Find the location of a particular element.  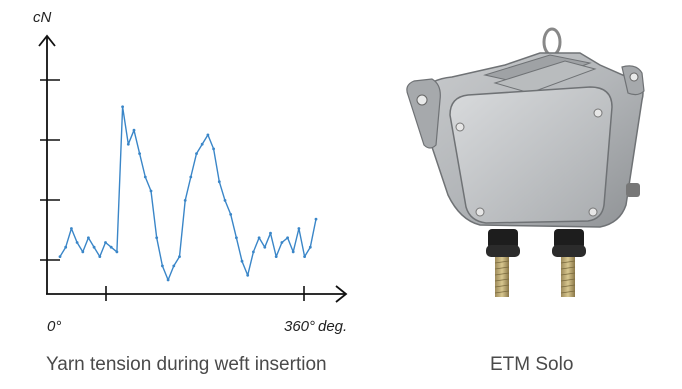

chart-caption: Yarn tension during weft insertion is located at coordinates (186, 364).